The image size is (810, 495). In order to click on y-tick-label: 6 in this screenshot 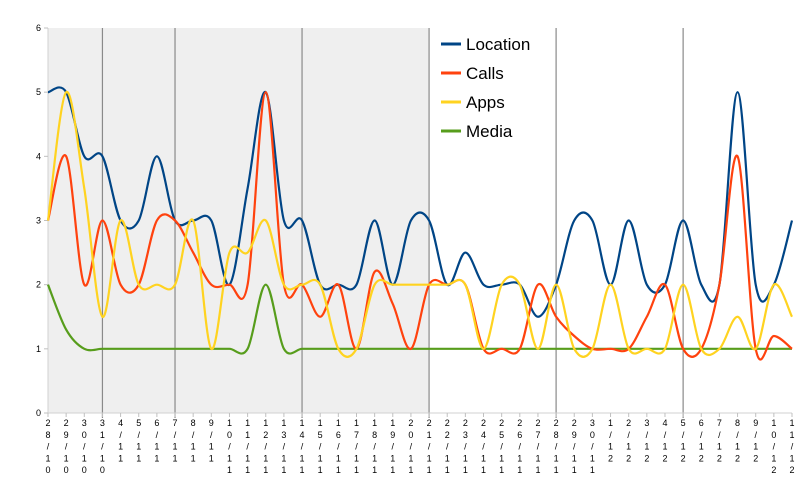, I will do `click(38, 28)`.